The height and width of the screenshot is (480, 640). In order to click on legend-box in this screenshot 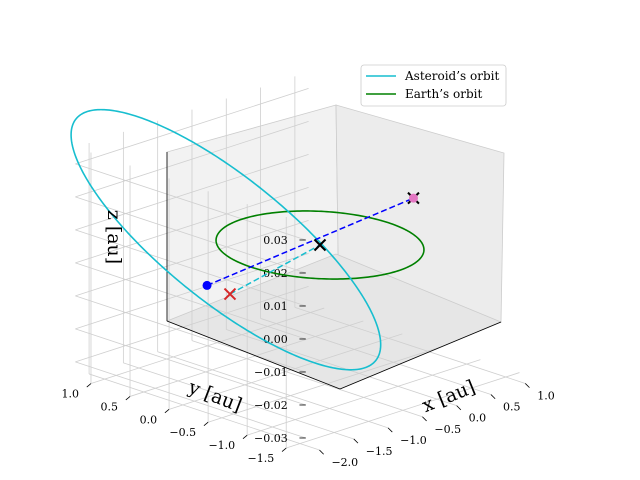, I will do `click(433, 85)`.